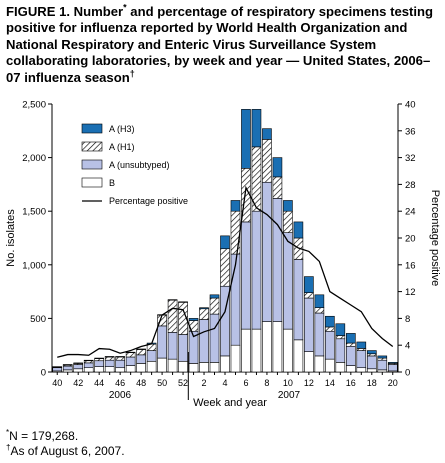 The width and height of the screenshot is (445, 463). Describe the element at coordinates (34, 265) in the screenshot. I see `y-tick-label: 1,000` at that location.